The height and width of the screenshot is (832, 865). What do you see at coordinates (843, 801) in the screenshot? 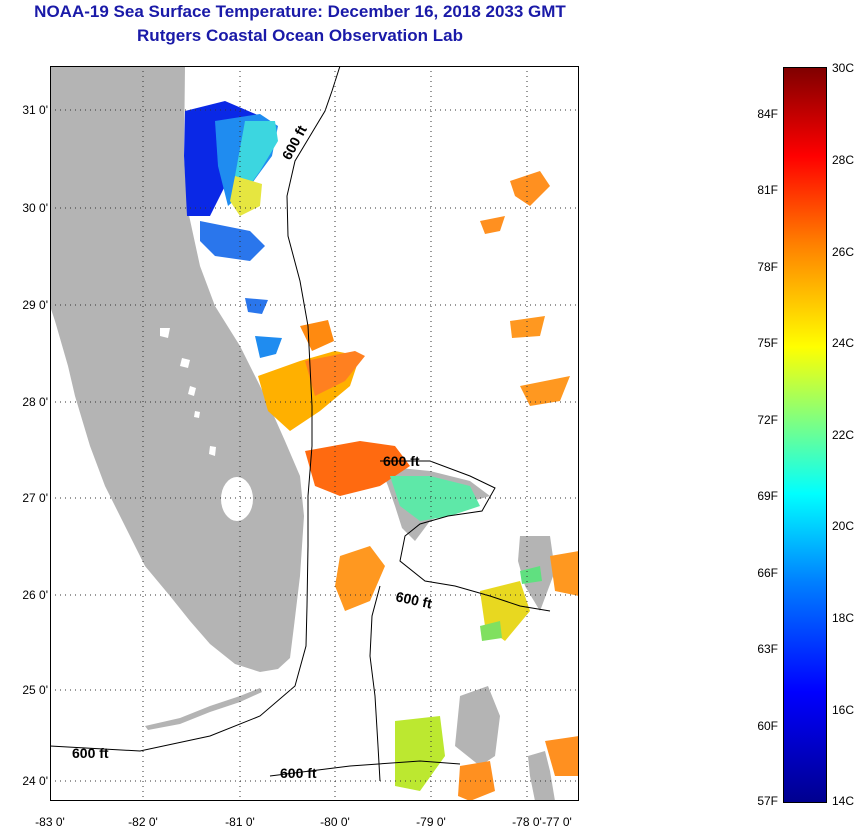
I see `colorbar-label-14c: 14C` at bounding box center [843, 801].